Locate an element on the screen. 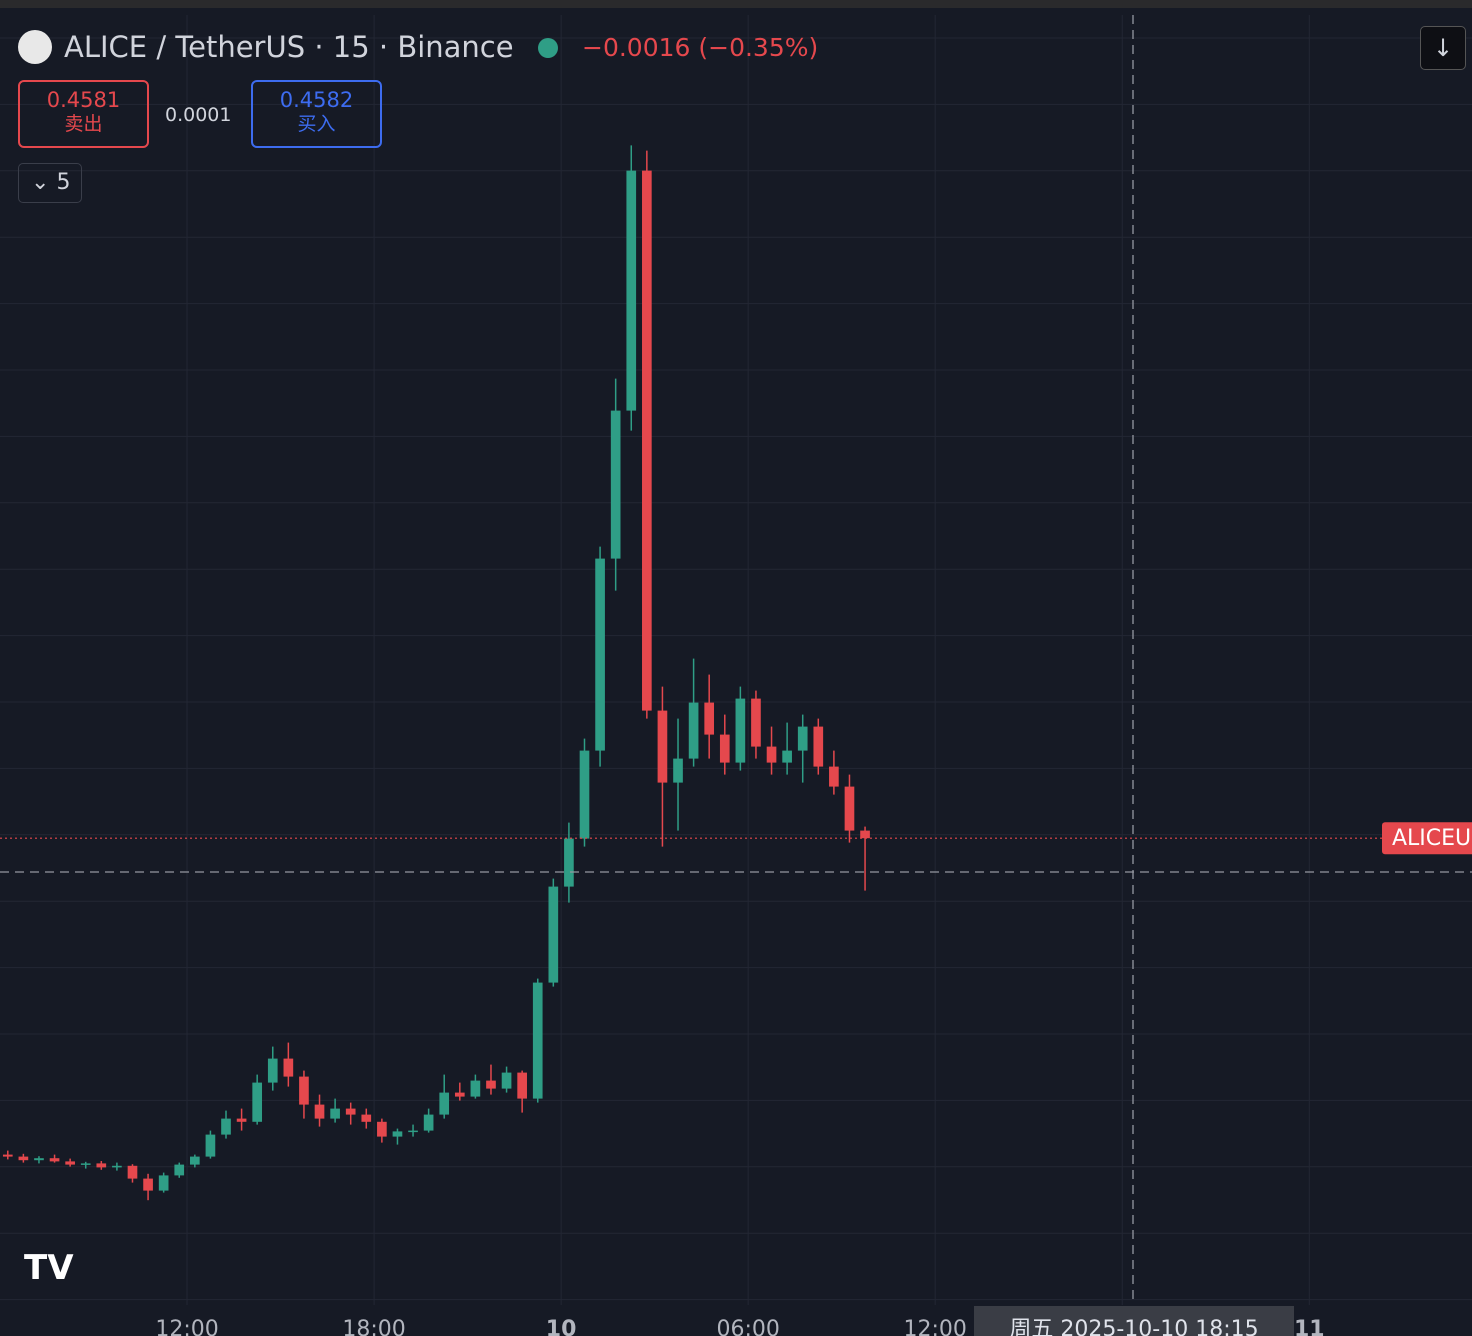 This screenshot has height=1336, width=1472. indicator-count: 5 is located at coordinates (63, 182).